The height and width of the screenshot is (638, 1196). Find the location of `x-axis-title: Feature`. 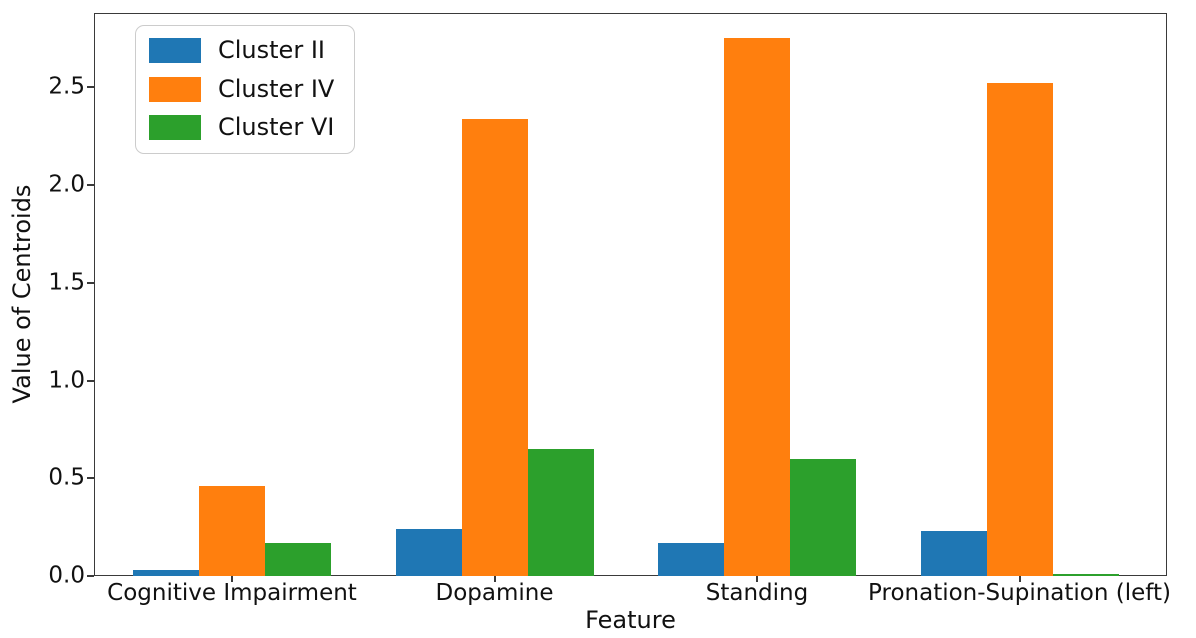

x-axis-title: Feature is located at coordinates (630, 620).